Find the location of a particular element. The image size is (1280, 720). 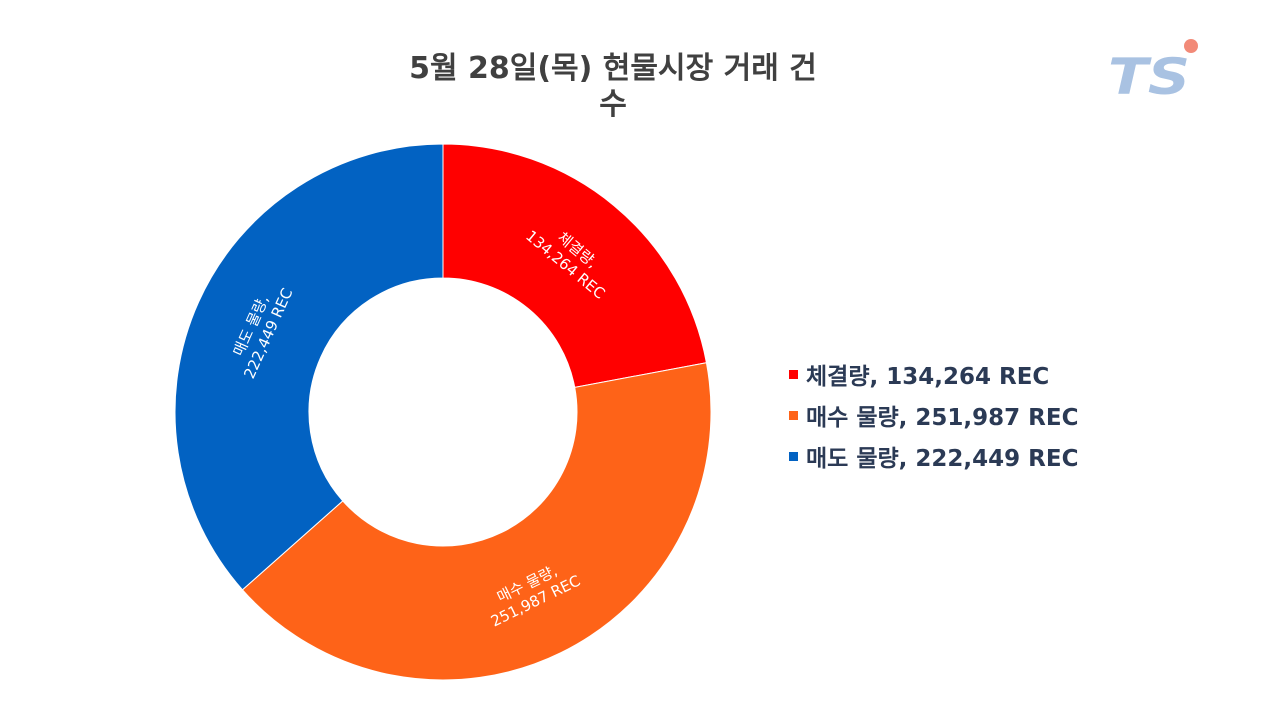

ts-logo-dot-icon is located at coordinates (1191, 46).